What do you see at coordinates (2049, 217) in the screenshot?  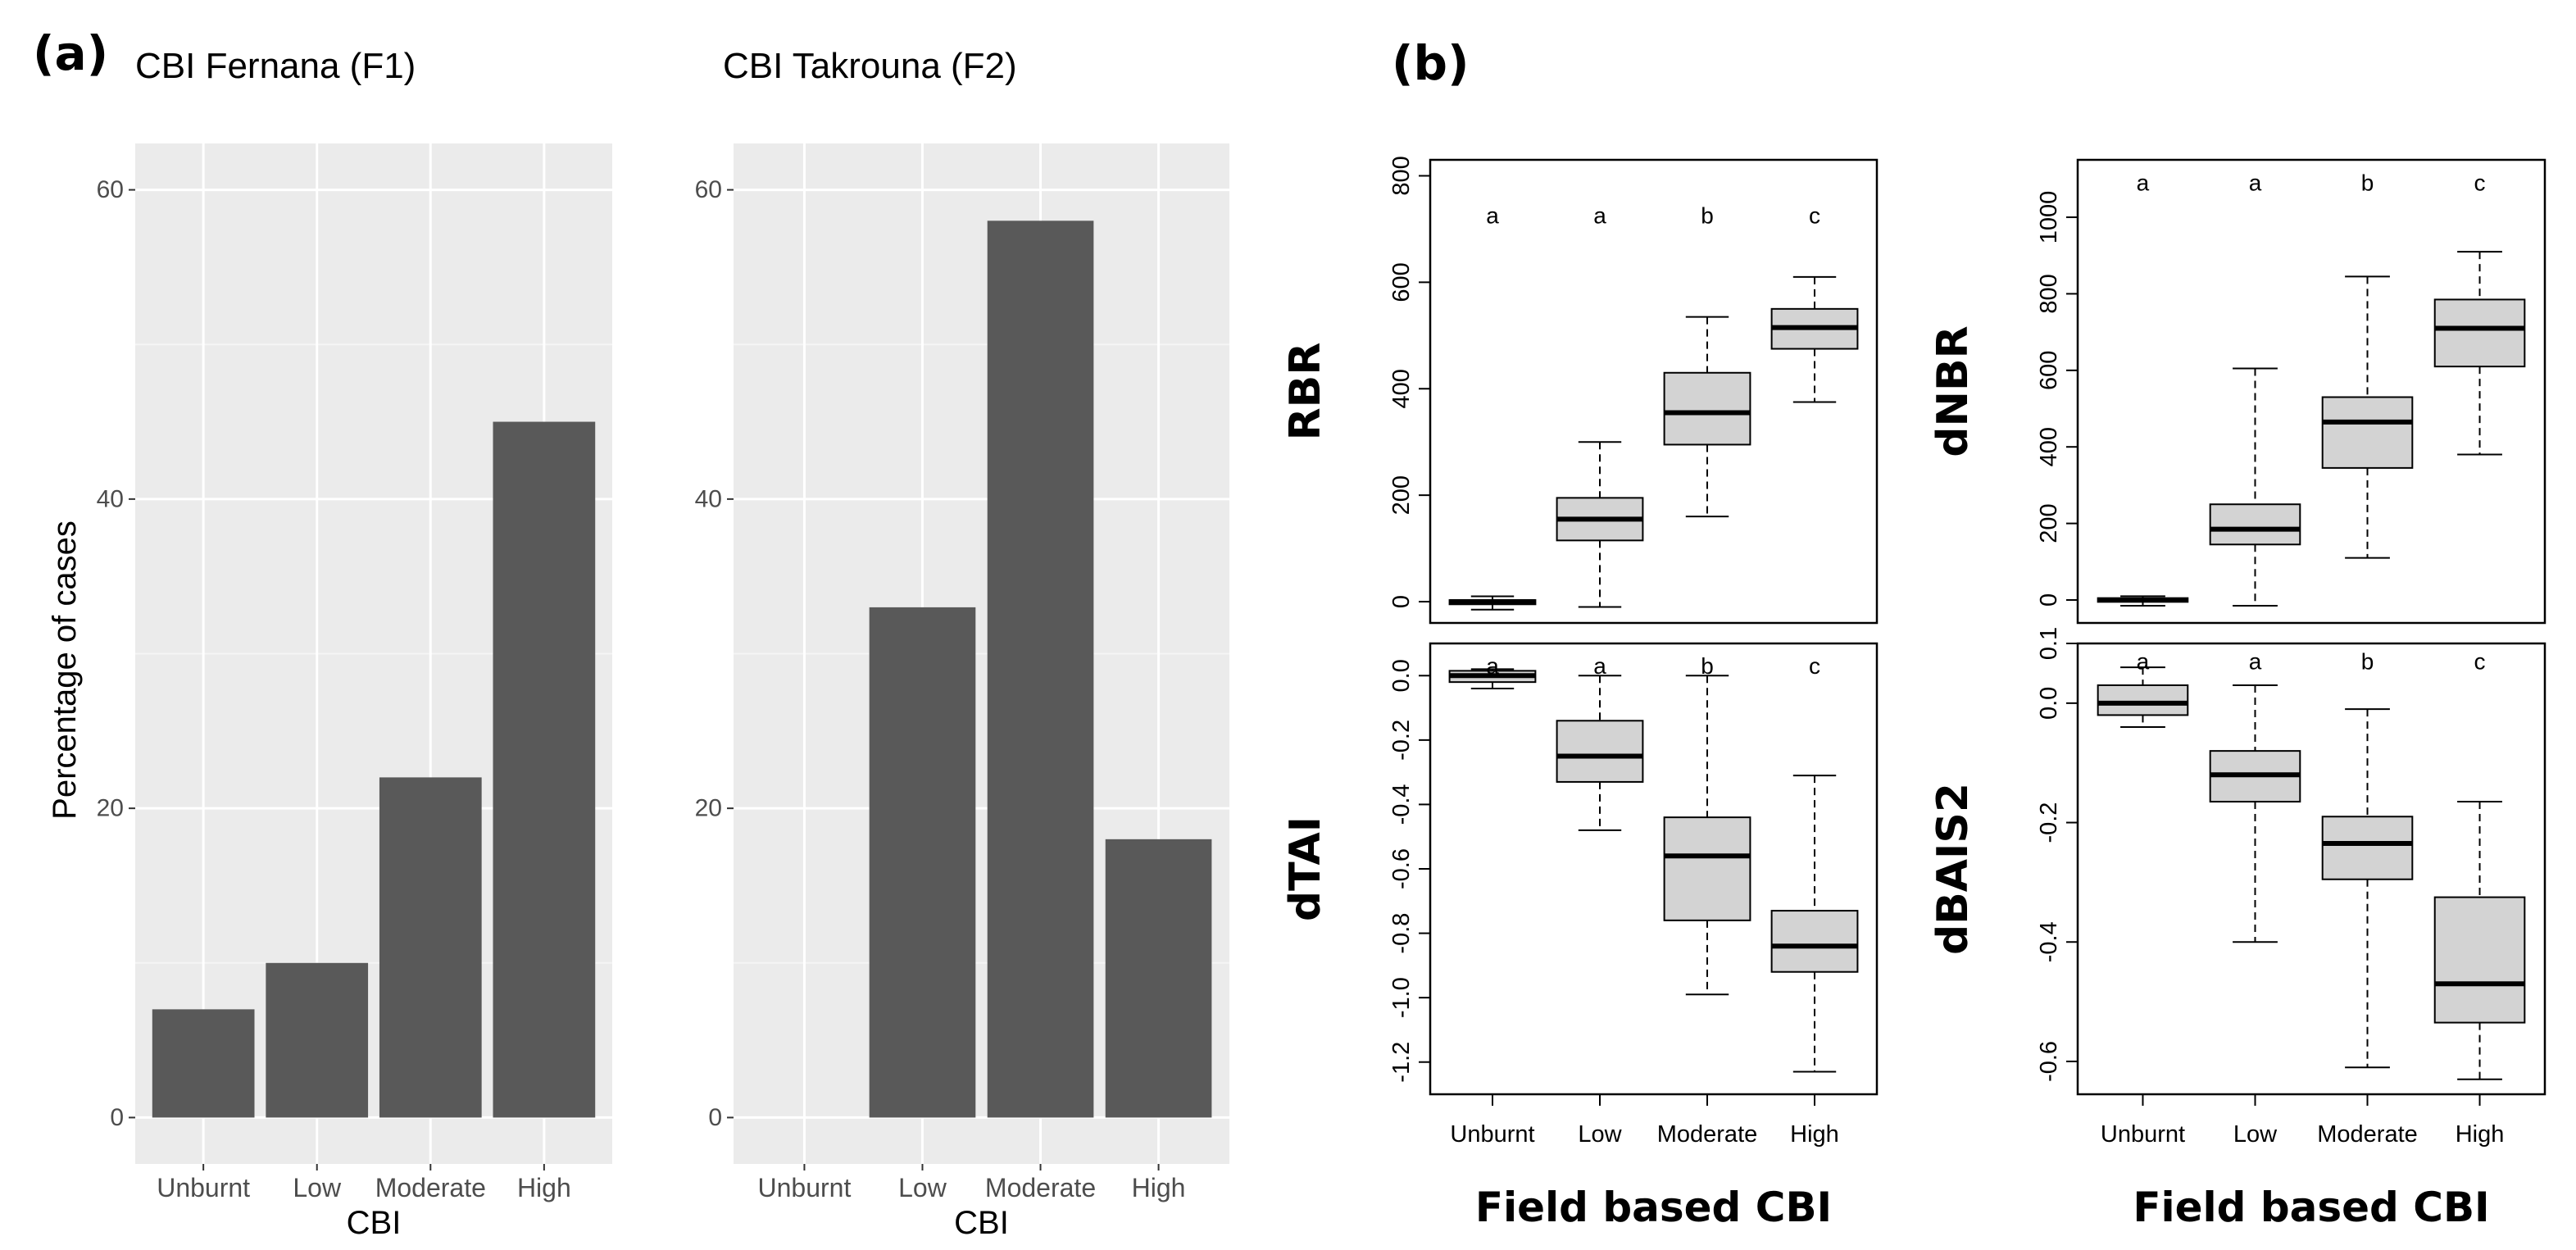 I see `y-tick-label: 1000` at bounding box center [2049, 217].